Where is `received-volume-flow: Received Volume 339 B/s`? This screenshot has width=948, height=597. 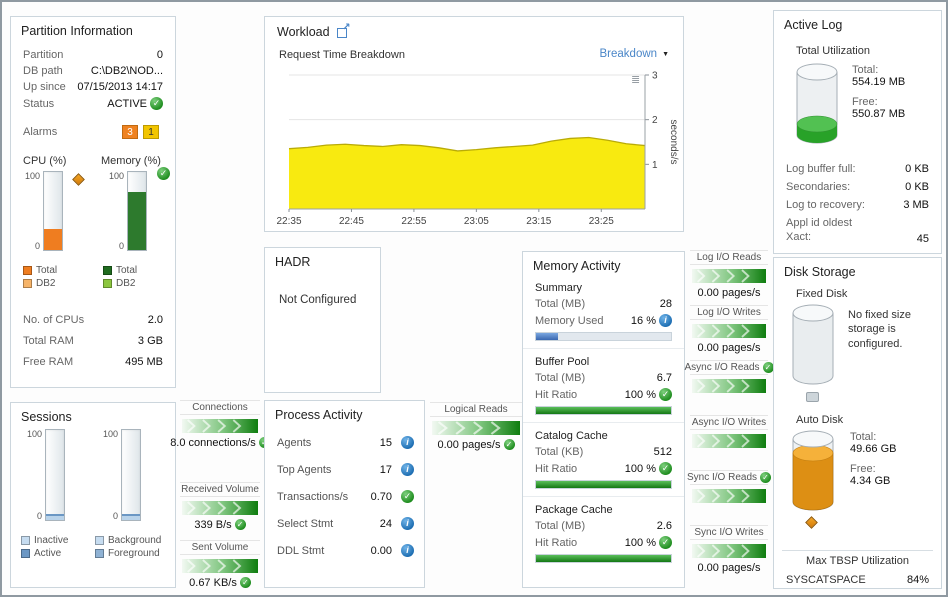 received-volume-flow: Received Volume 339 B/s is located at coordinates (220, 507).